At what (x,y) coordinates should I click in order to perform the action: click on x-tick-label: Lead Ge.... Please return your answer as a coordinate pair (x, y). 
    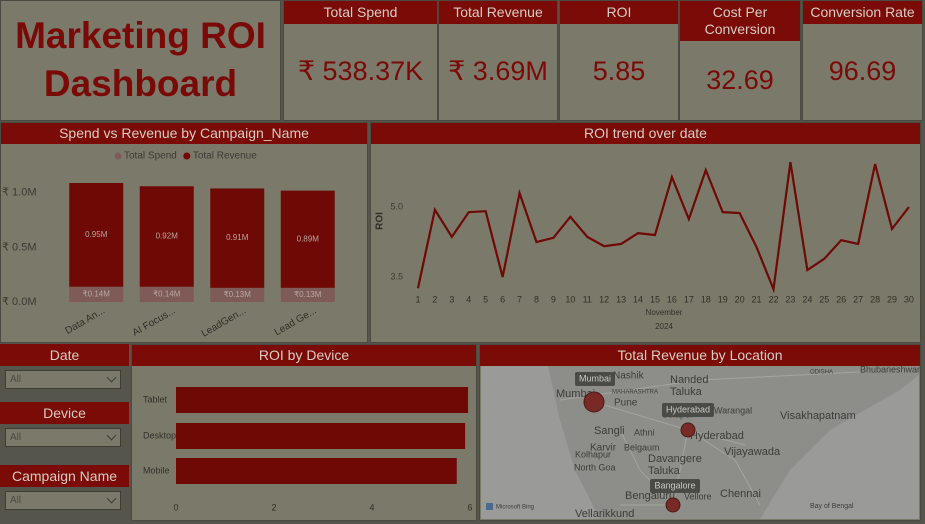
    Looking at the image, I should click on (296, 321).